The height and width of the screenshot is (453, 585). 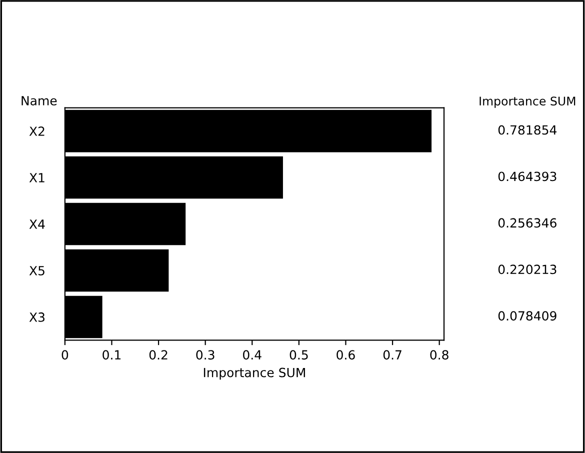 What do you see at coordinates (36, 271) in the screenshot?
I see `y-tick-label: X5` at bounding box center [36, 271].